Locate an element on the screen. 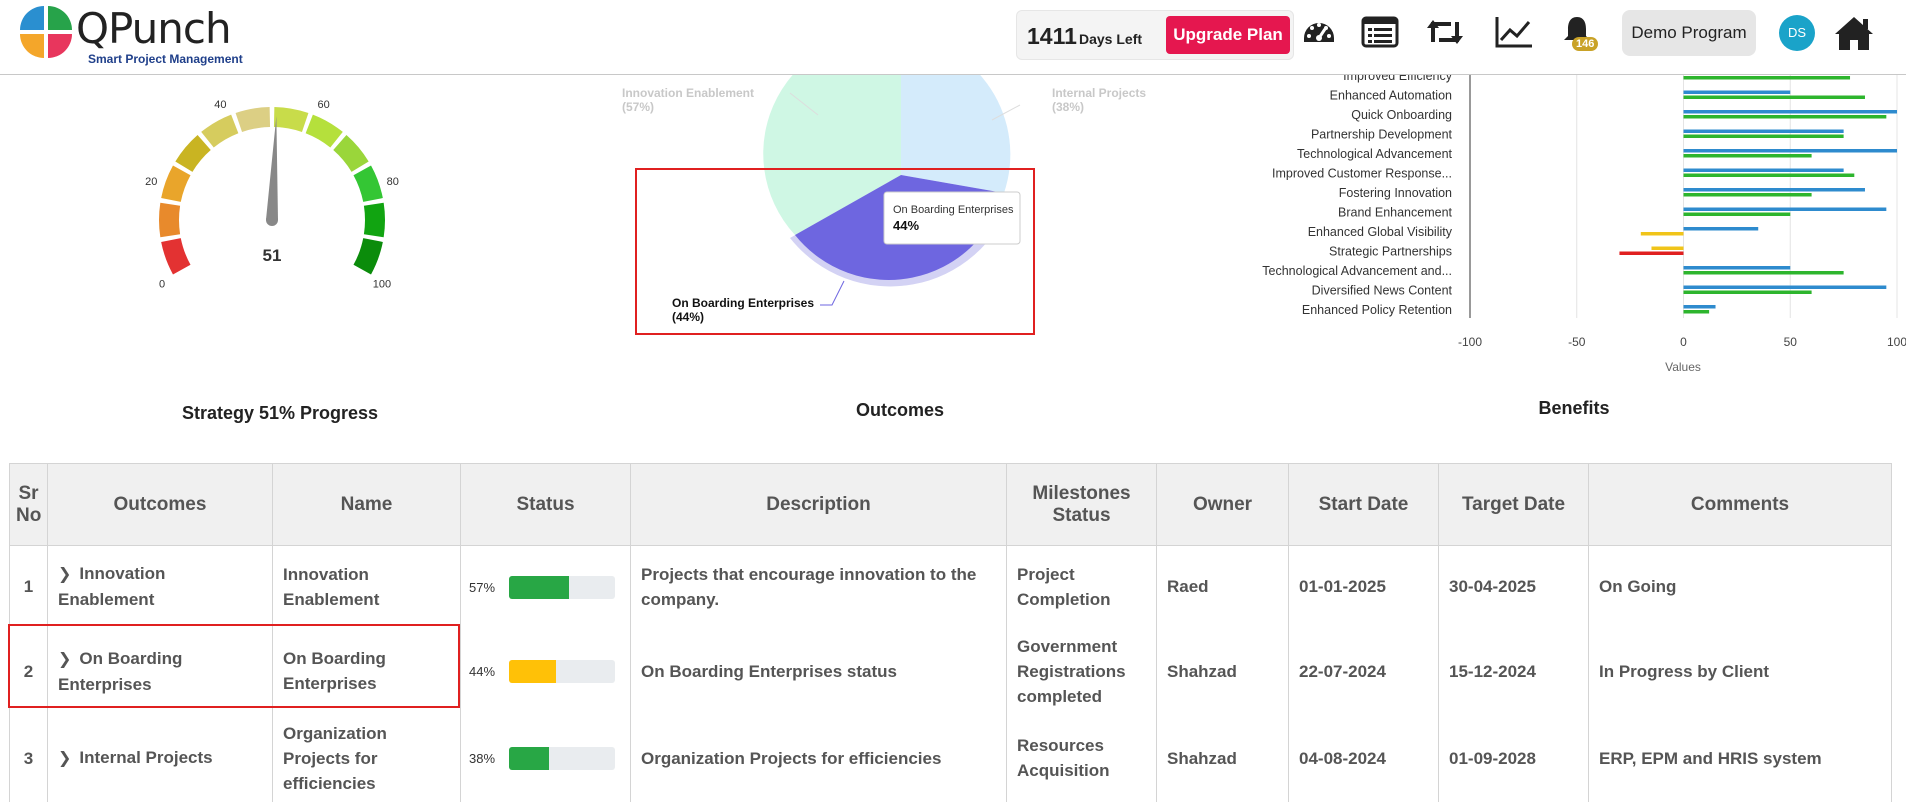  home-icon is located at coordinates (1855, 34).